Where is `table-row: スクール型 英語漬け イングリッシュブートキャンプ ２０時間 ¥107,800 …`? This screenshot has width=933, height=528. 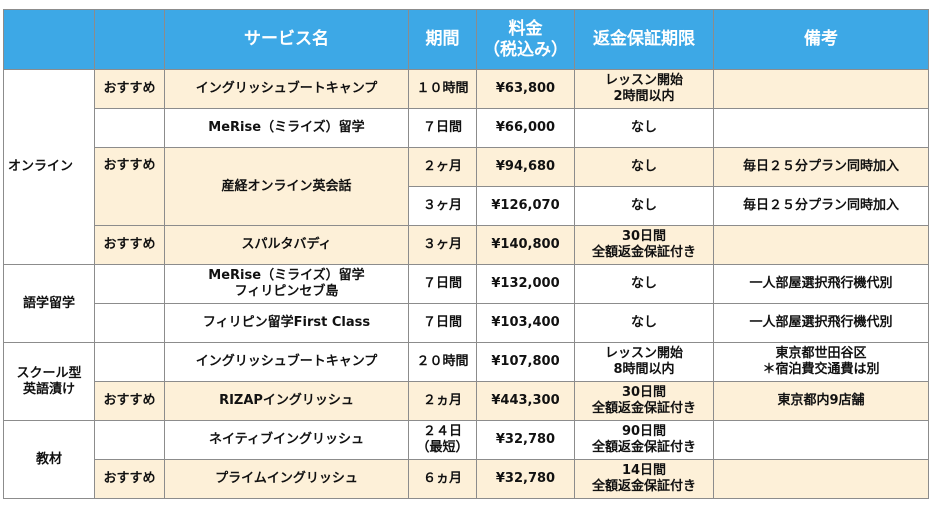
table-row: スクール型 英語漬け イングリッシュブートキャンプ ２０時間 ¥107,800 … is located at coordinates (466, 381).